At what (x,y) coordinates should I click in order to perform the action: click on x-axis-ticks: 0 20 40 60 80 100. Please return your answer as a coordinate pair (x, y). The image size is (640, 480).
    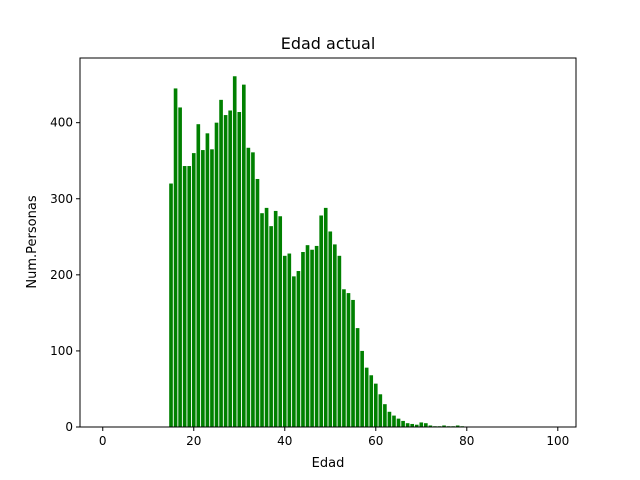
    Looking at the image, I should click on (334, 437).